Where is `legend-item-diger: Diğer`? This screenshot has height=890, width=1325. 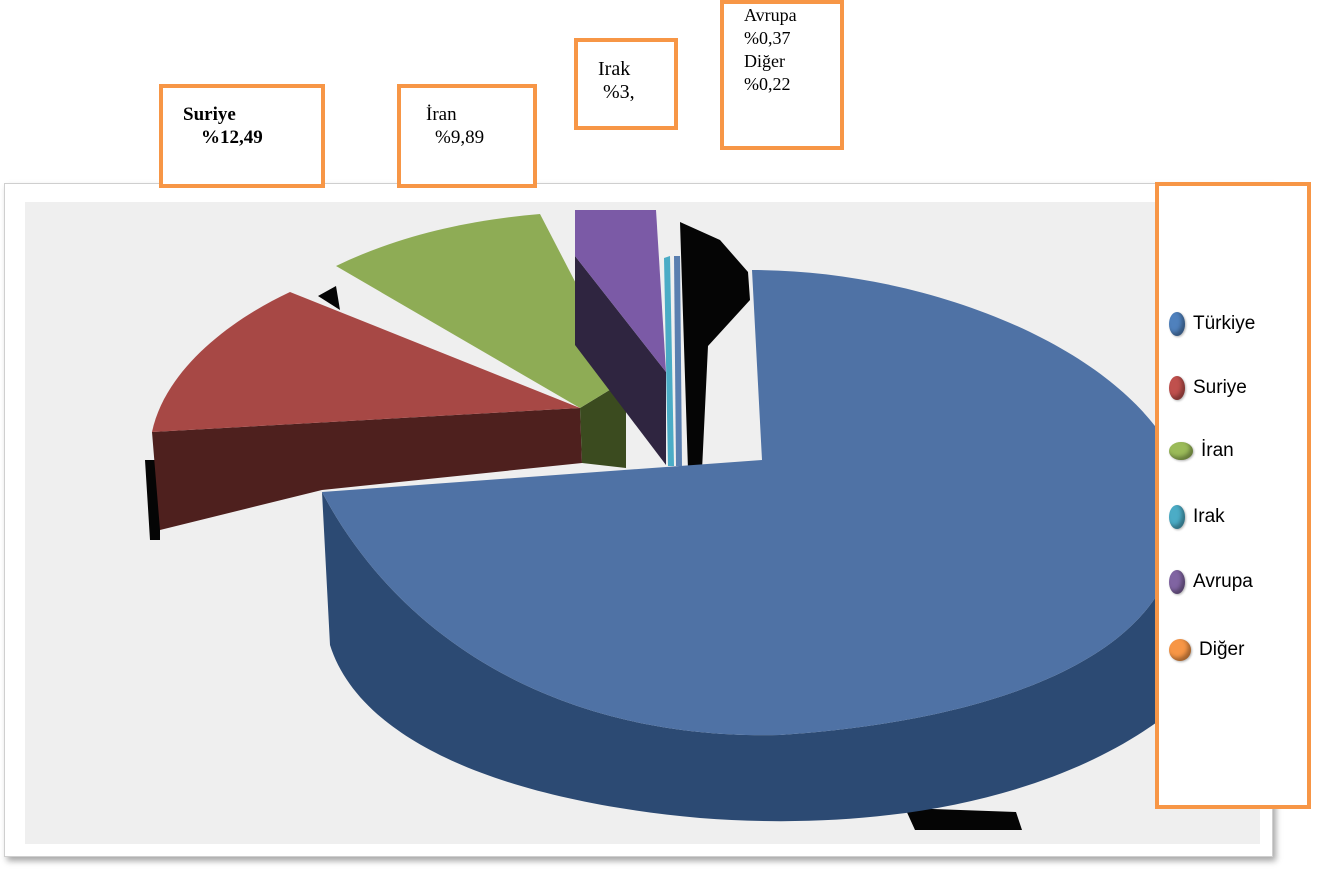
legend-item-diger: Diğer is located at coordinates (1206, 650).